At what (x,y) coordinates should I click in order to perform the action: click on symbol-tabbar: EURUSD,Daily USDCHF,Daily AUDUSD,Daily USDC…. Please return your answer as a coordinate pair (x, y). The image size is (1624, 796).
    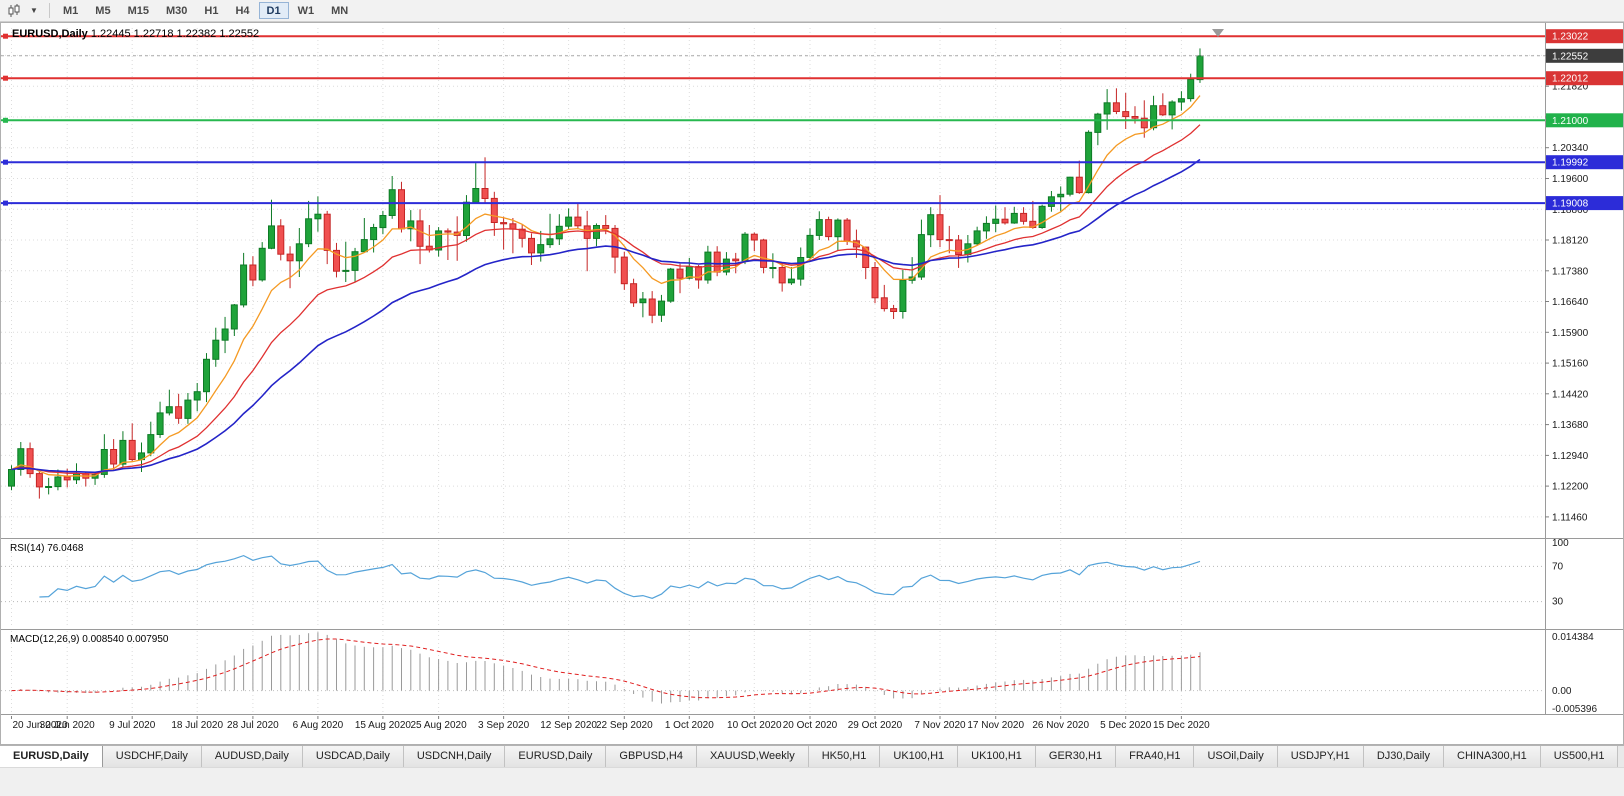
    Looking at the image, I should click on (812, 756).